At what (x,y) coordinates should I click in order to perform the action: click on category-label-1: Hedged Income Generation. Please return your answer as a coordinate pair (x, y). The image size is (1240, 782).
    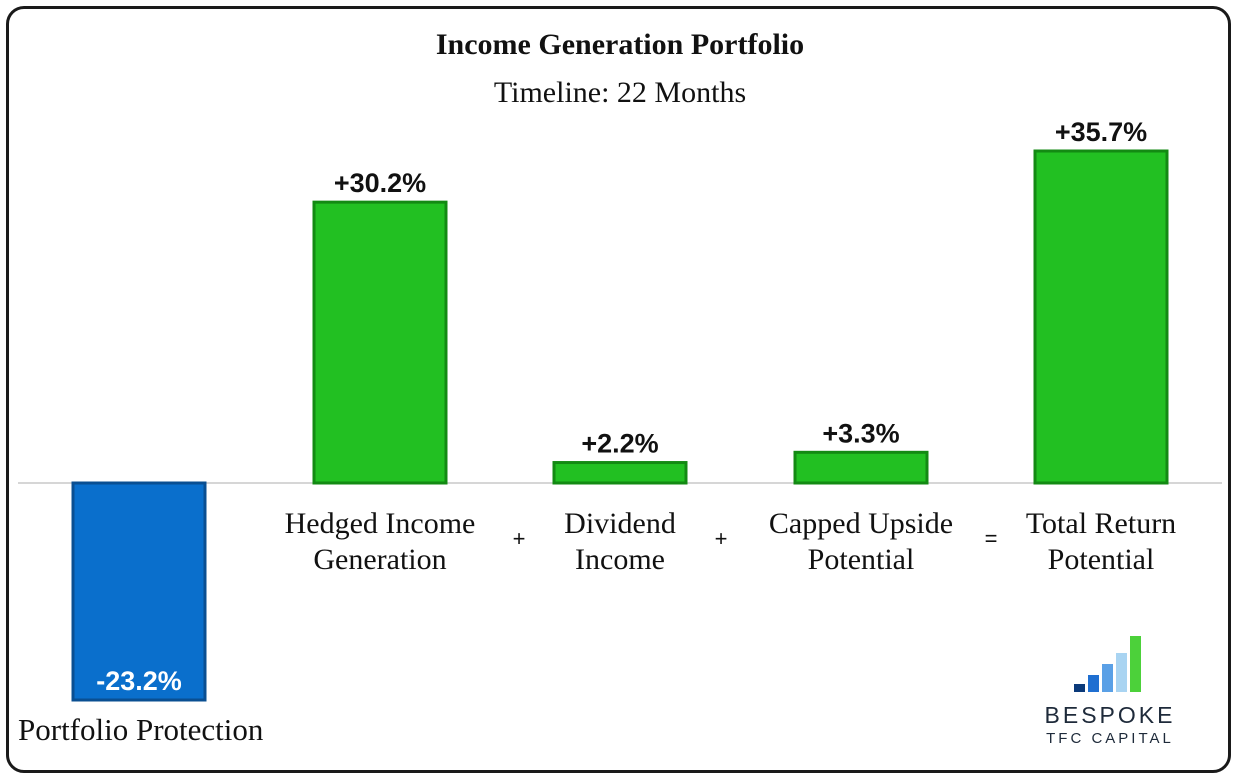
    Looking at the image, I should click on (380, 542).